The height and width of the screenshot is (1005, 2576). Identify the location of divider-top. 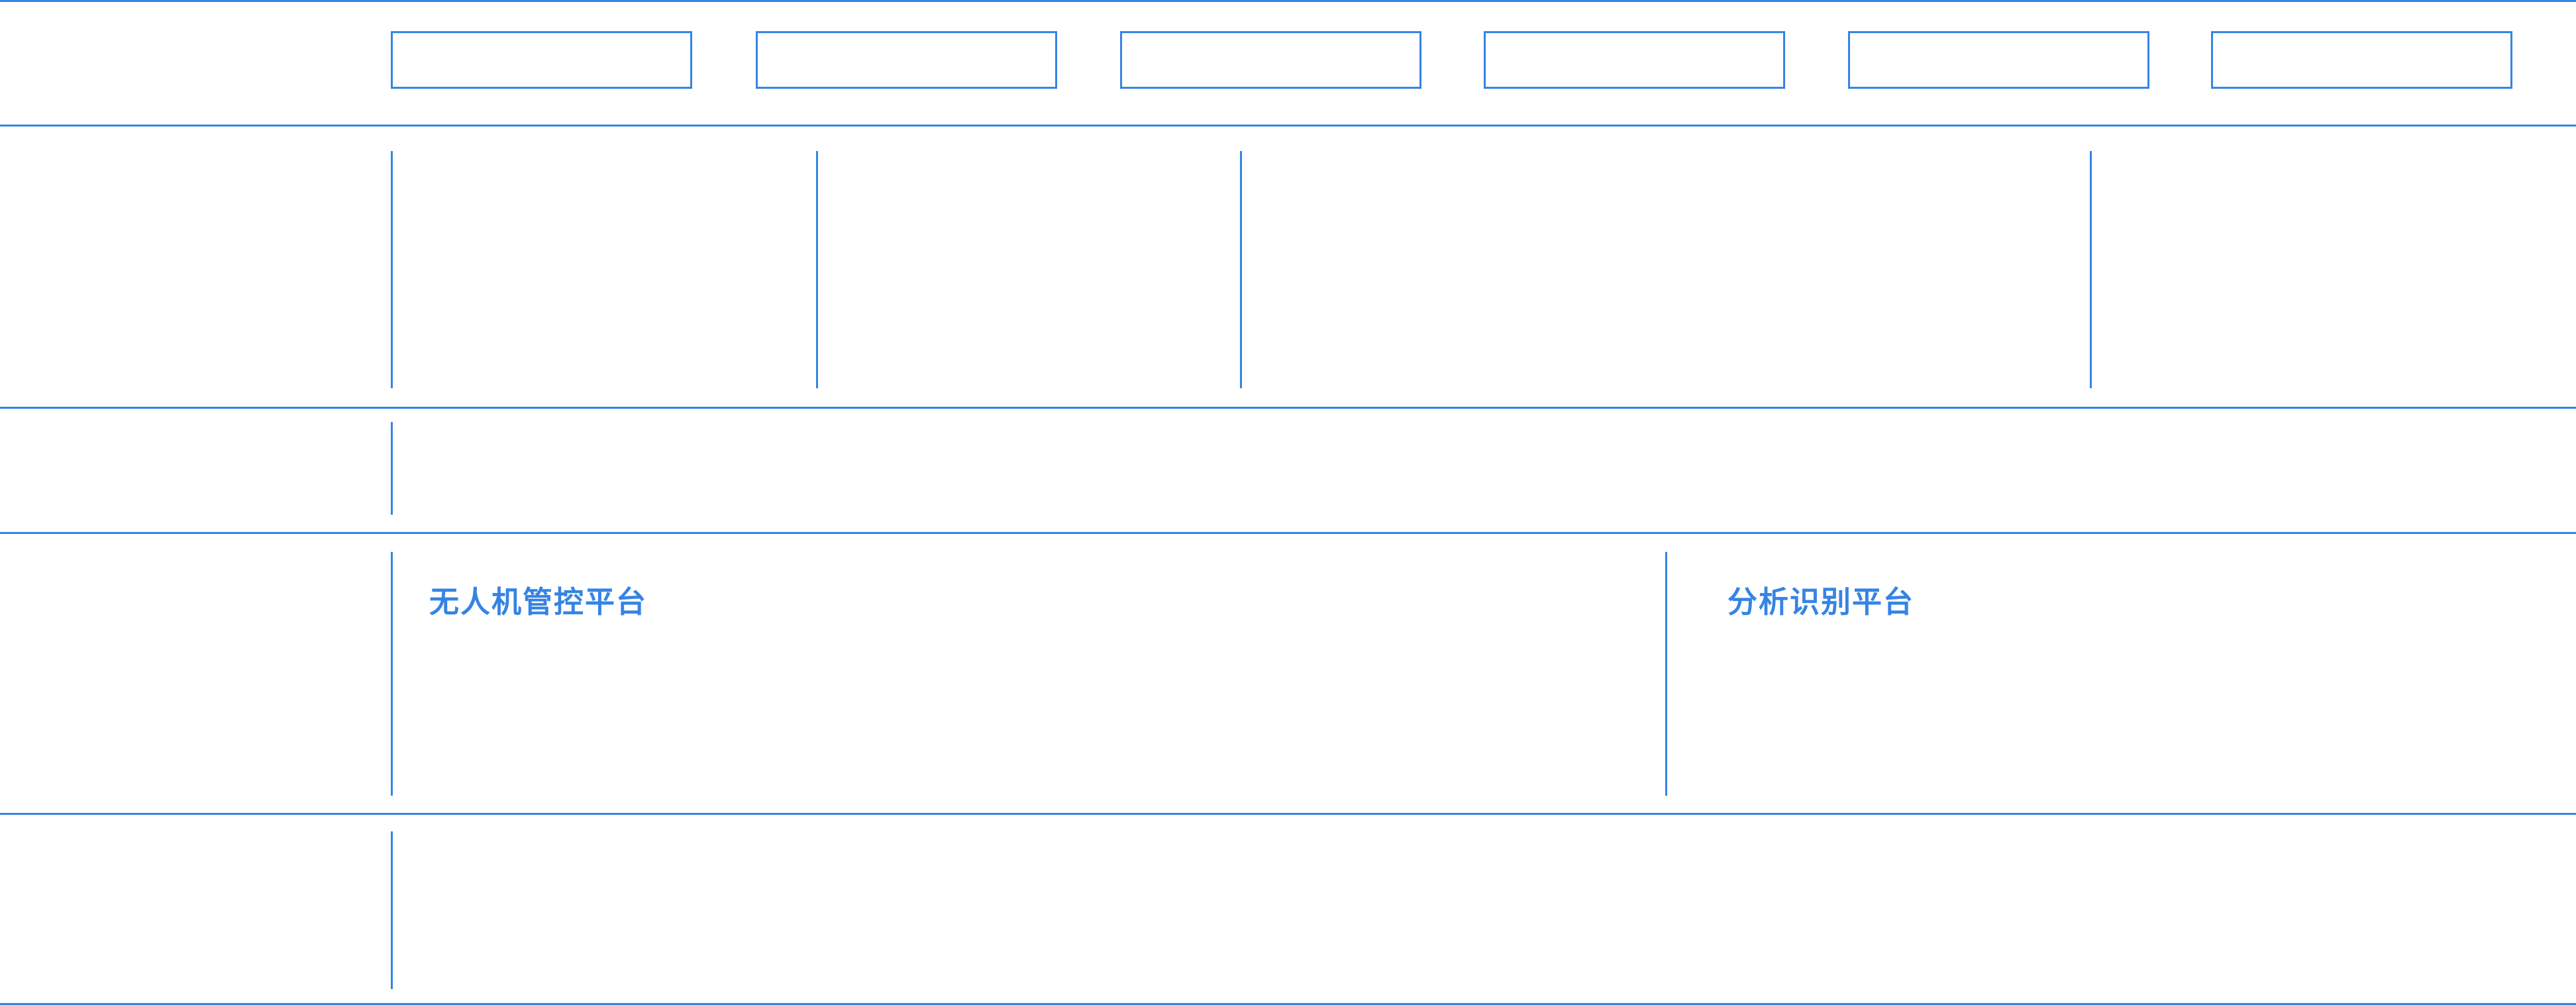
(1288, 1).